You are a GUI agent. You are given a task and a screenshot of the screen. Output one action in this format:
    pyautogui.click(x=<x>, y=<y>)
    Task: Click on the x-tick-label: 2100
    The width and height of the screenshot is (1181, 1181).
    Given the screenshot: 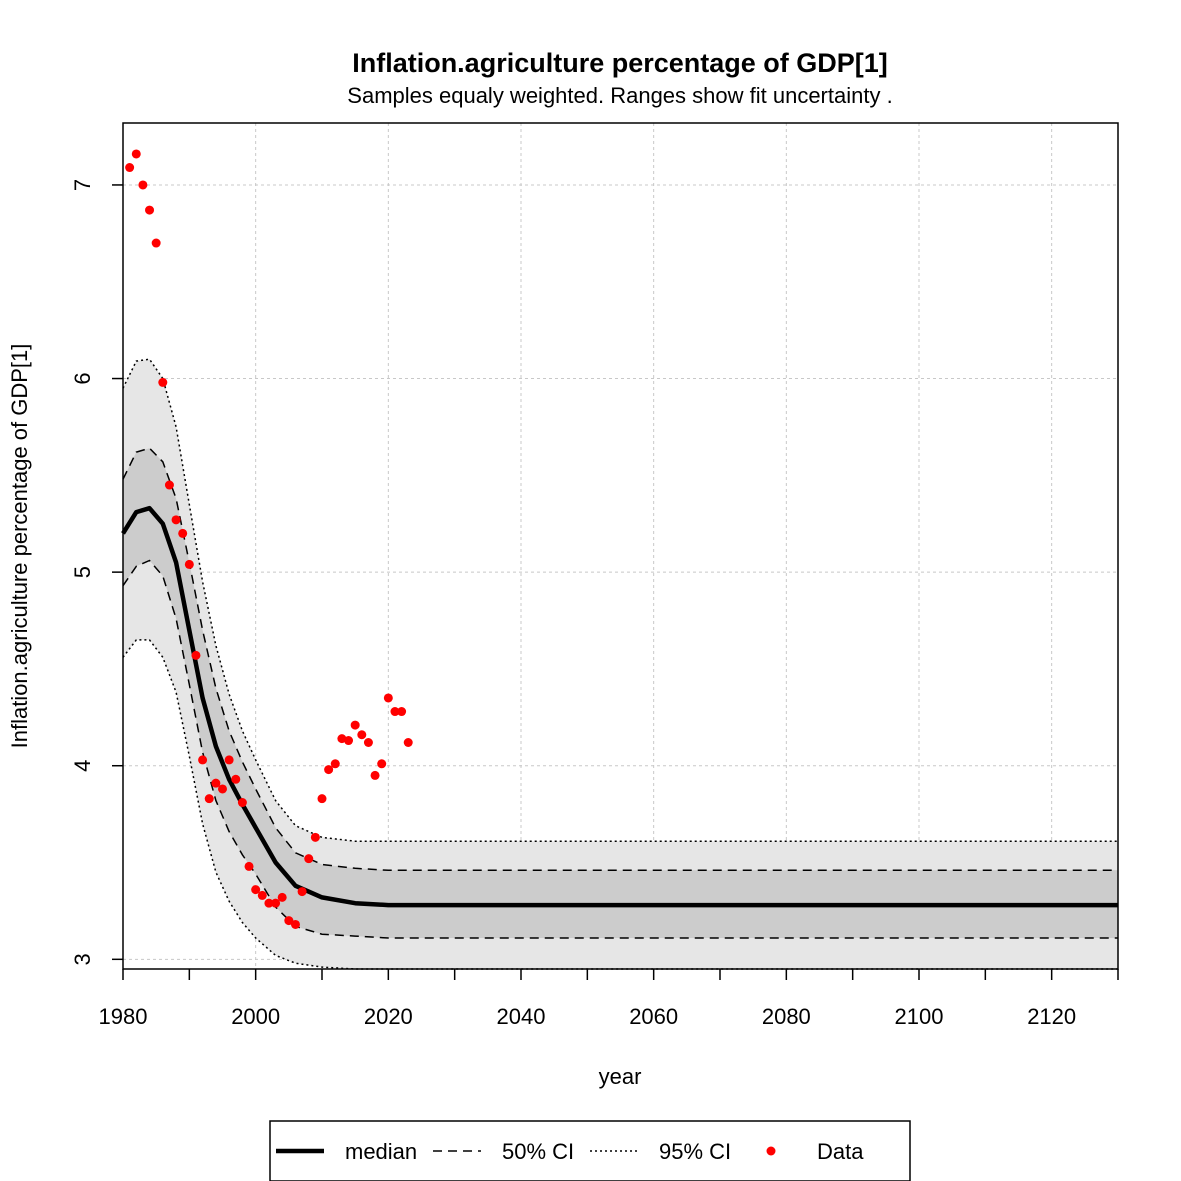 What is the action you would take?
    pyautogui.click(x=919, y=1016)
    